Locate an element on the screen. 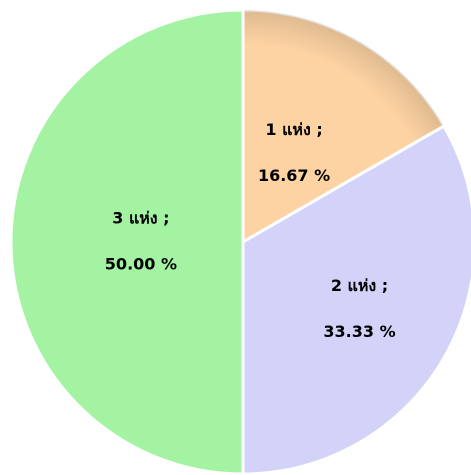 This screenshot has height=475, width=471. slice-label: 3 แห่ง ; is located at coordinates (140, 218).